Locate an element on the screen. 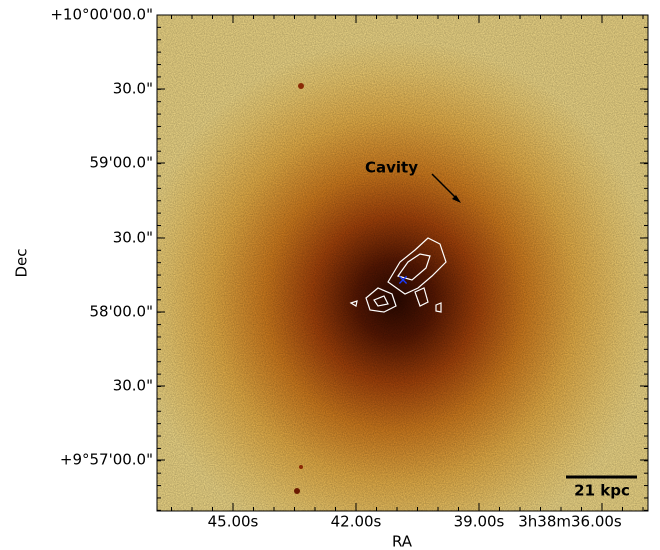 The height and width of the screenshot is (550, 660). scale-bar-label: 21 kpc is located at coordinates (602, 491).